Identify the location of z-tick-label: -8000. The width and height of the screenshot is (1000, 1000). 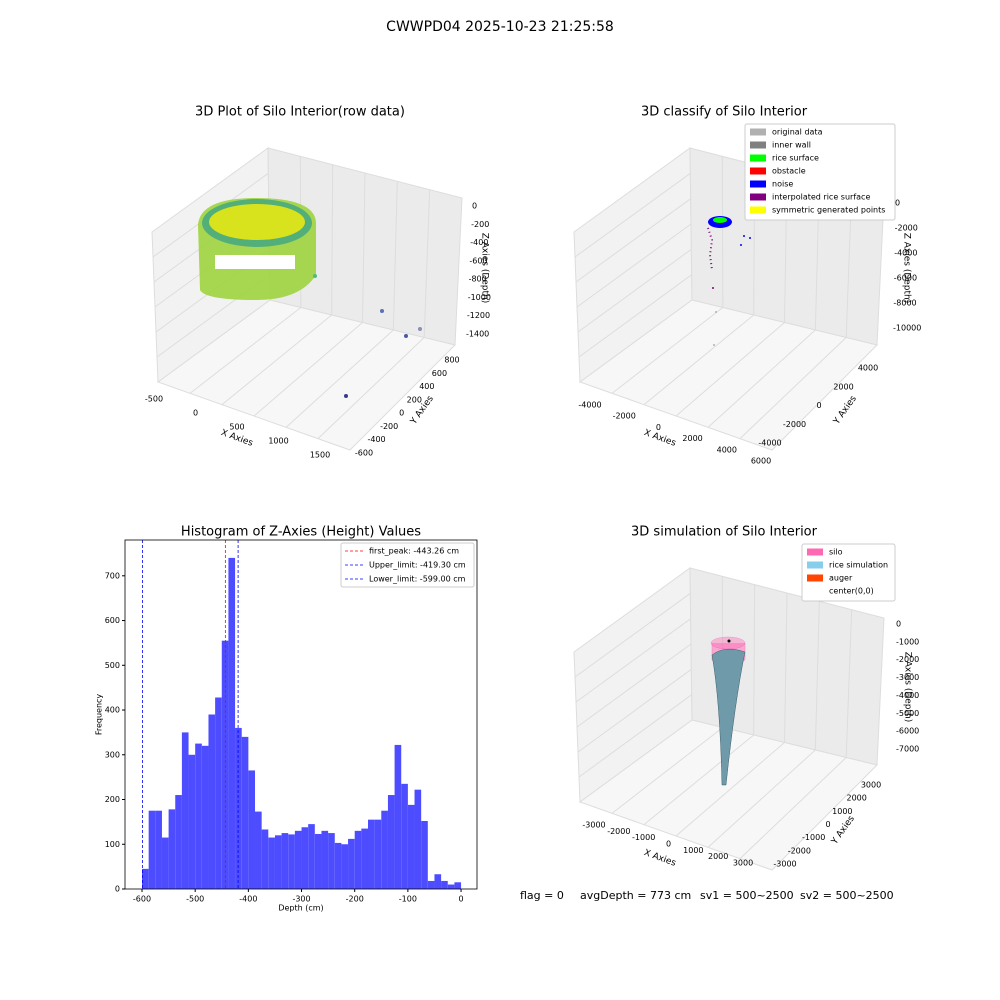
(904, 303).